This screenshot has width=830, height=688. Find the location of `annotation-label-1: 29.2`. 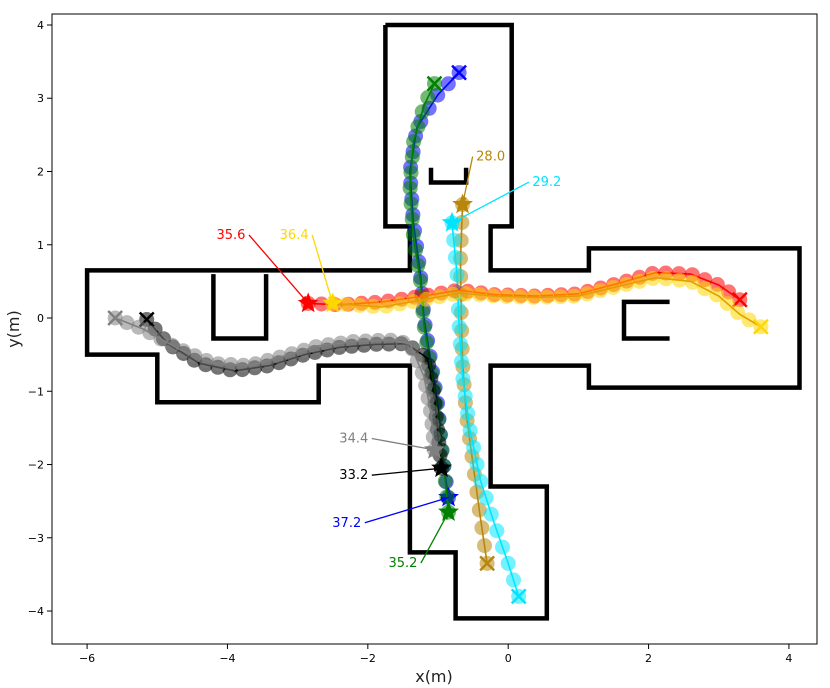

annotation-label-1: 29.2 is located at coordinates (546, 182).